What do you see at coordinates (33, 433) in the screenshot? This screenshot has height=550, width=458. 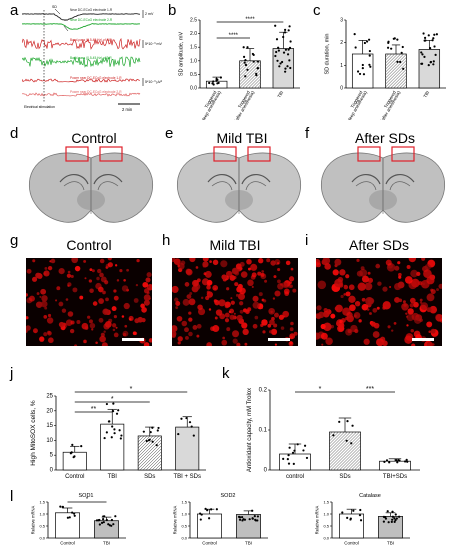 I see `y-axis-label: High MitoSOX cells, %` at bounding box center [33, 433].